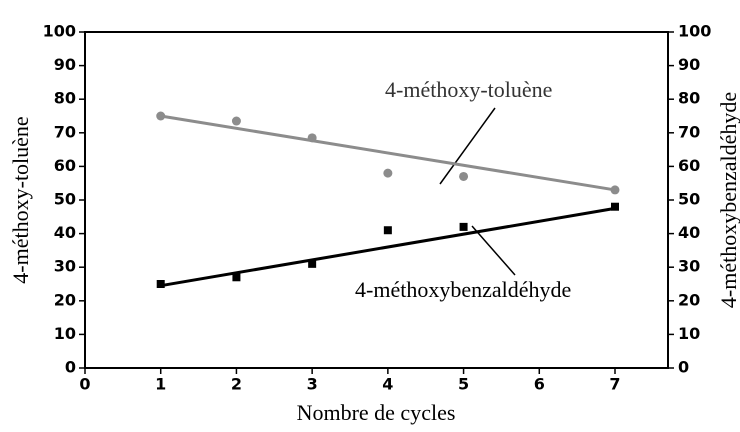 The width and height of the screenshot is (740, 432). Describe the element at coordinates (20, 199) in the screenshot. I see `y-axis-label: 4-méthoxy-toluène` at that location.